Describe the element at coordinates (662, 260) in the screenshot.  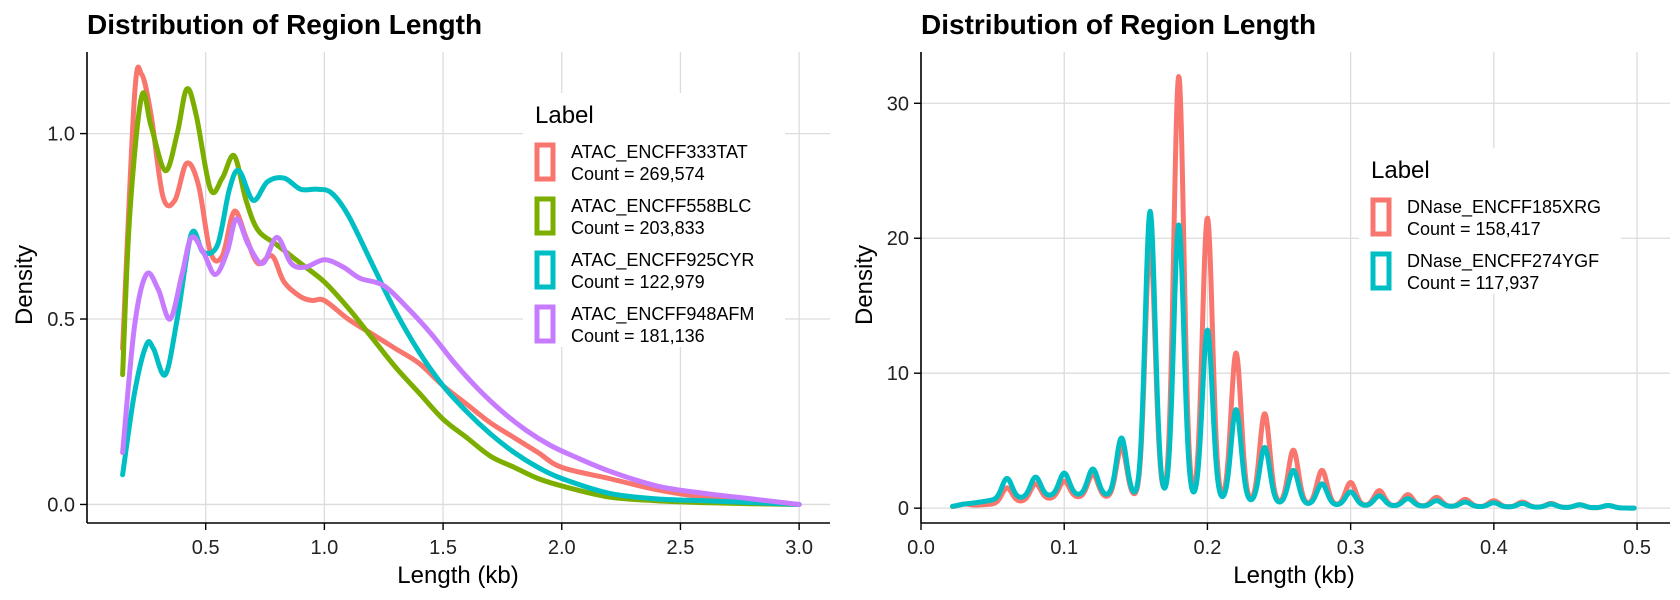
I see `legend-entry-name: ATAC_ENCFF925CYR` at that location.